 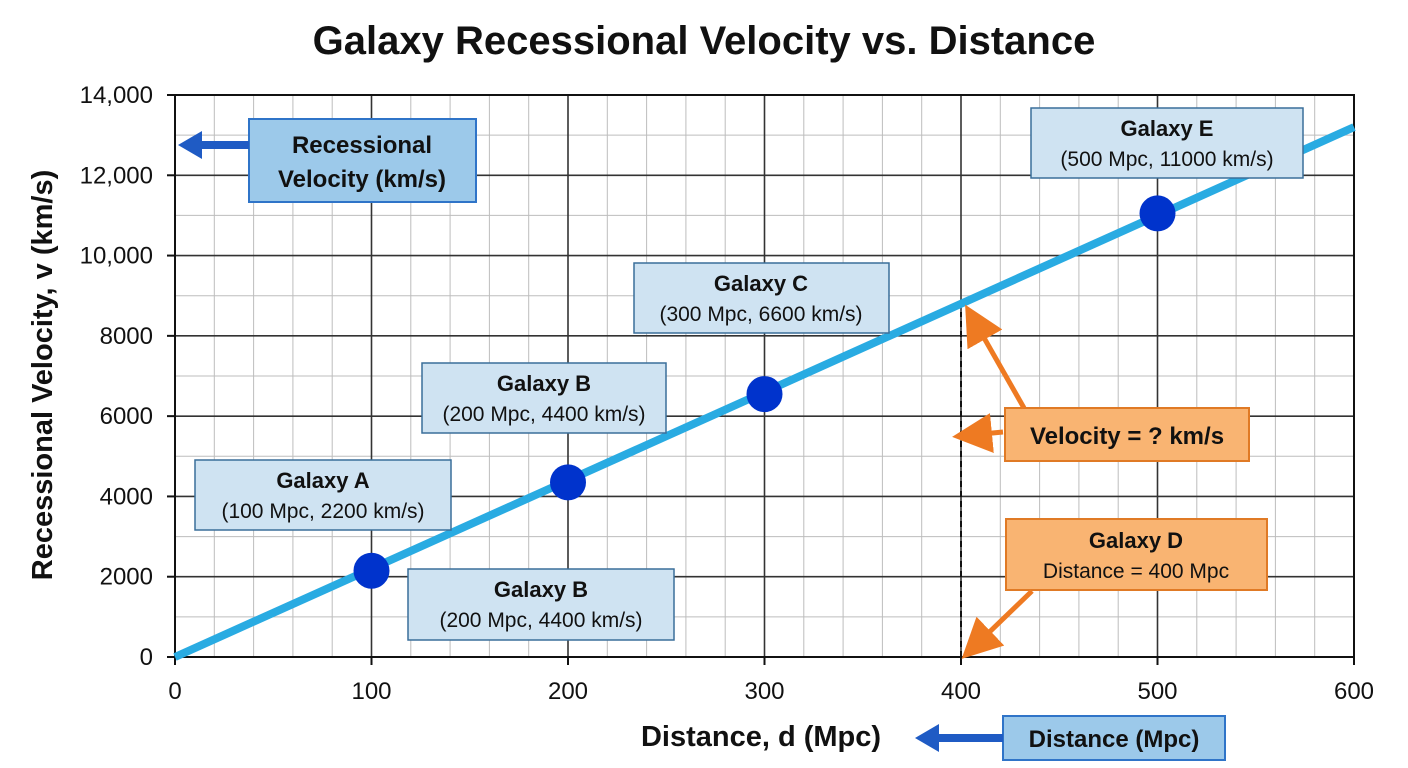 I want to click on annotation-text: Distance = 400 Mpc, so click(x=1136, y=571).